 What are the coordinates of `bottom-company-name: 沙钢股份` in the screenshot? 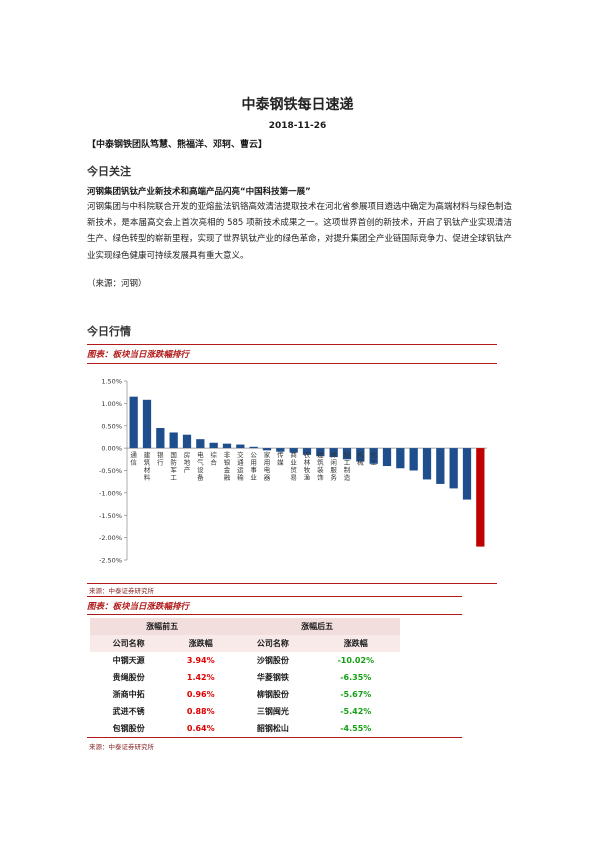 It's located at (272, 660).